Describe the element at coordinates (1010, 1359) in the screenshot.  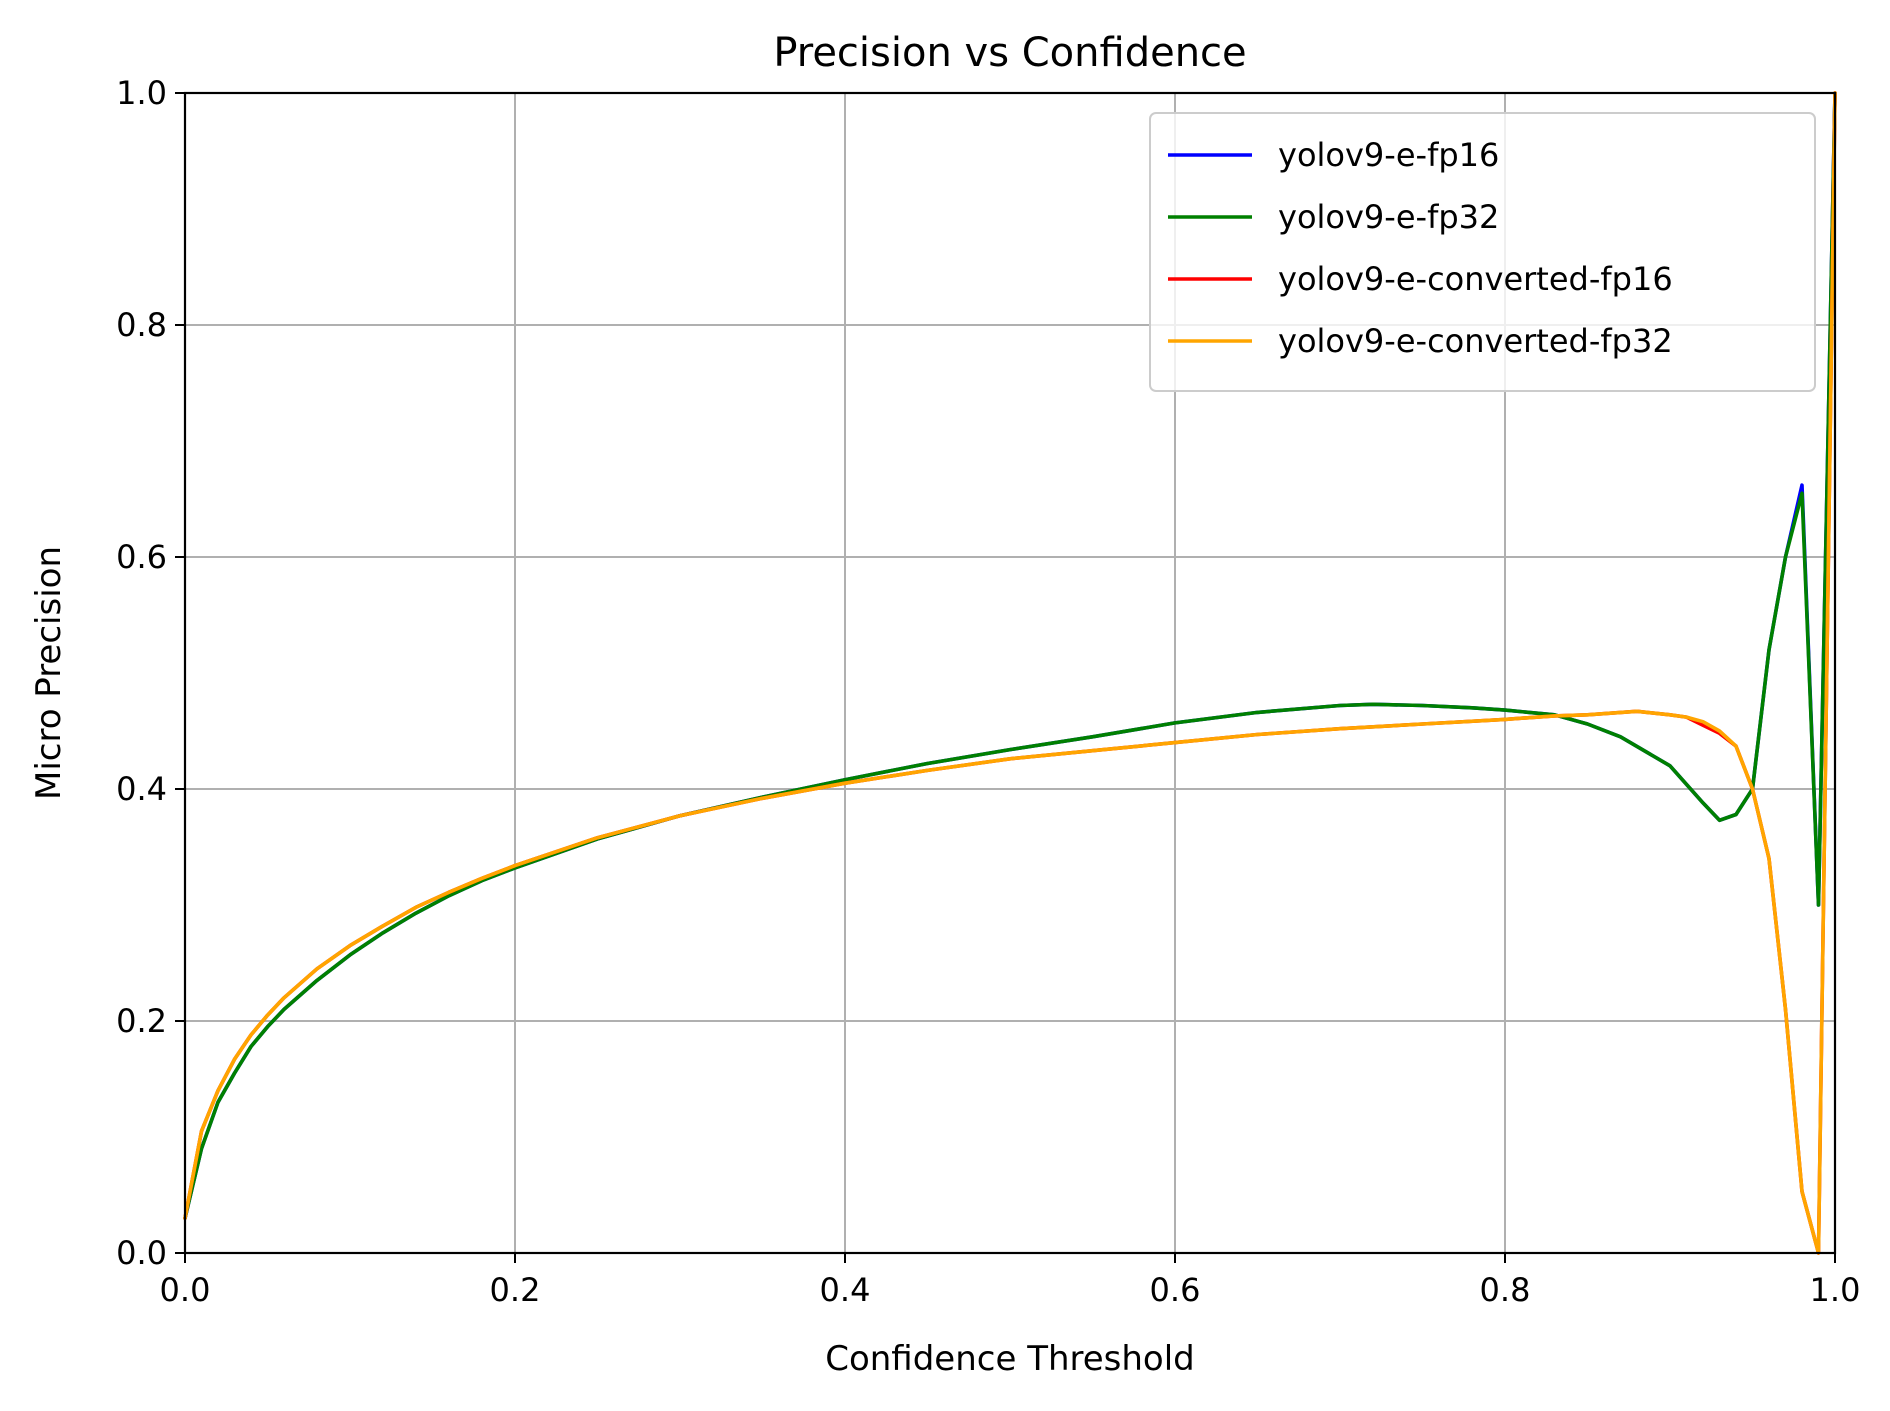
I see `x-axis-label: Confidence Threshold` at that location.